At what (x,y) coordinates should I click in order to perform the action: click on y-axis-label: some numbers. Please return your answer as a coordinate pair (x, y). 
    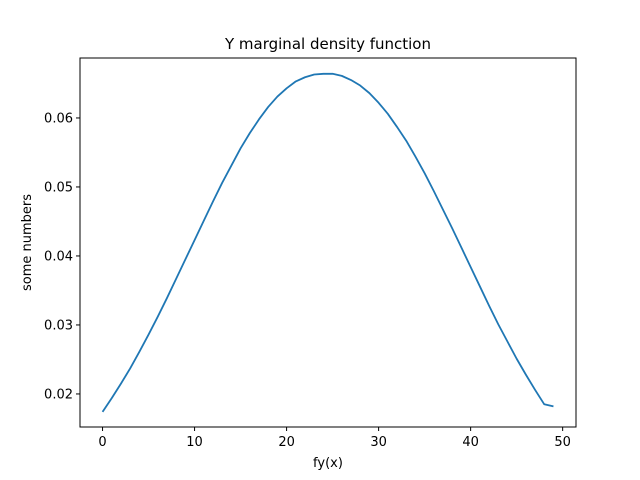
    Looking at the image, I should click on (27, 242).